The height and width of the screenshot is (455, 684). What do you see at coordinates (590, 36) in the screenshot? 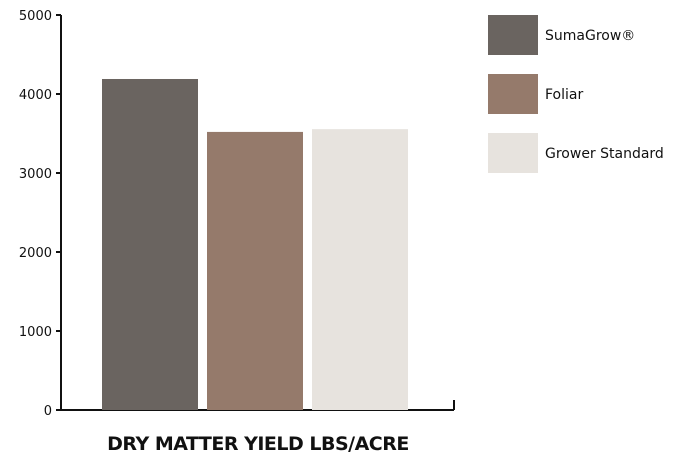
I see `legend-label: SumaGrow®` at bounding box center [590, 36].